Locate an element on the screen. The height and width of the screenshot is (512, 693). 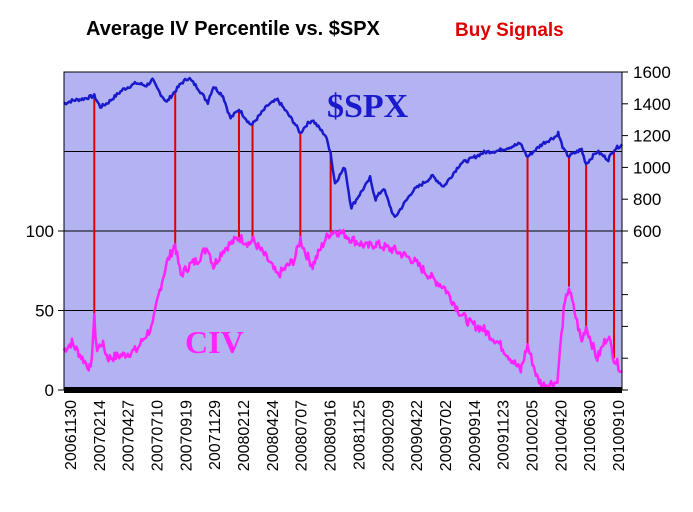
series-label-spx: $SPX is located at coordinates (368, 106).